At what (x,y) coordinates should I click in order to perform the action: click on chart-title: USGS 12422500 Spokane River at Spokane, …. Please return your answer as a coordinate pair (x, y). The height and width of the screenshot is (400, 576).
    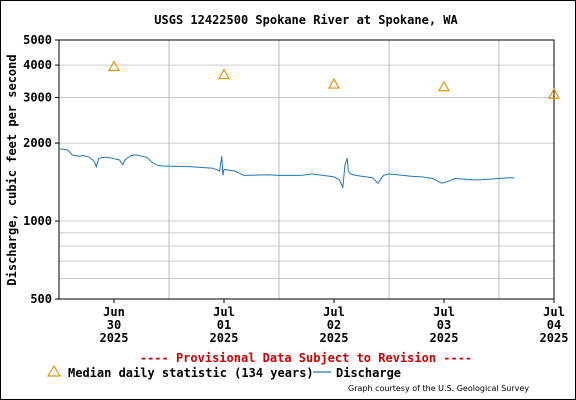
    Looking at the image, I should click on (306, 20).